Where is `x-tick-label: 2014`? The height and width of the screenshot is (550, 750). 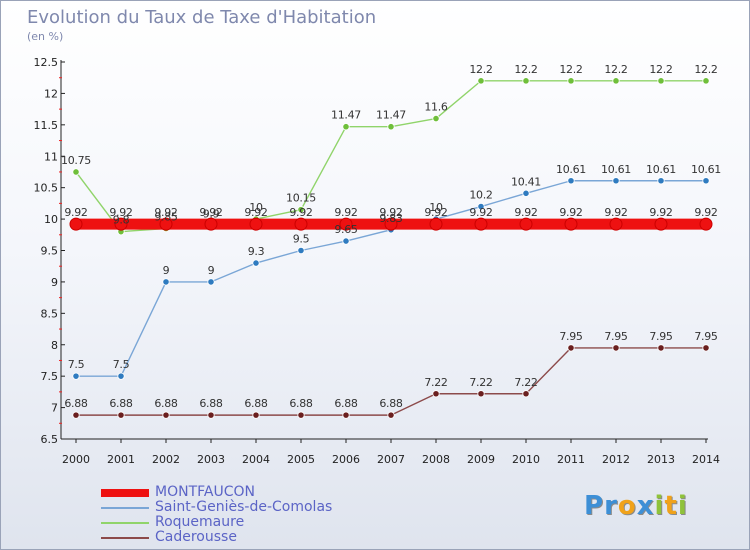
x-tick-label: 2014 is located at coordinates (706, 459).